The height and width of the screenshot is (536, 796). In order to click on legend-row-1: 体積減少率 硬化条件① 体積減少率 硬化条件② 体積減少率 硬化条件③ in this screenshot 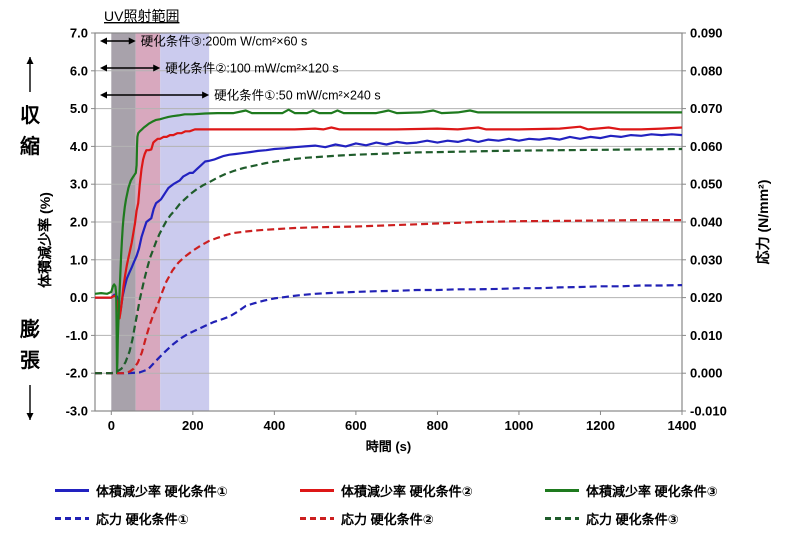, I will do `click(398, 490)`.